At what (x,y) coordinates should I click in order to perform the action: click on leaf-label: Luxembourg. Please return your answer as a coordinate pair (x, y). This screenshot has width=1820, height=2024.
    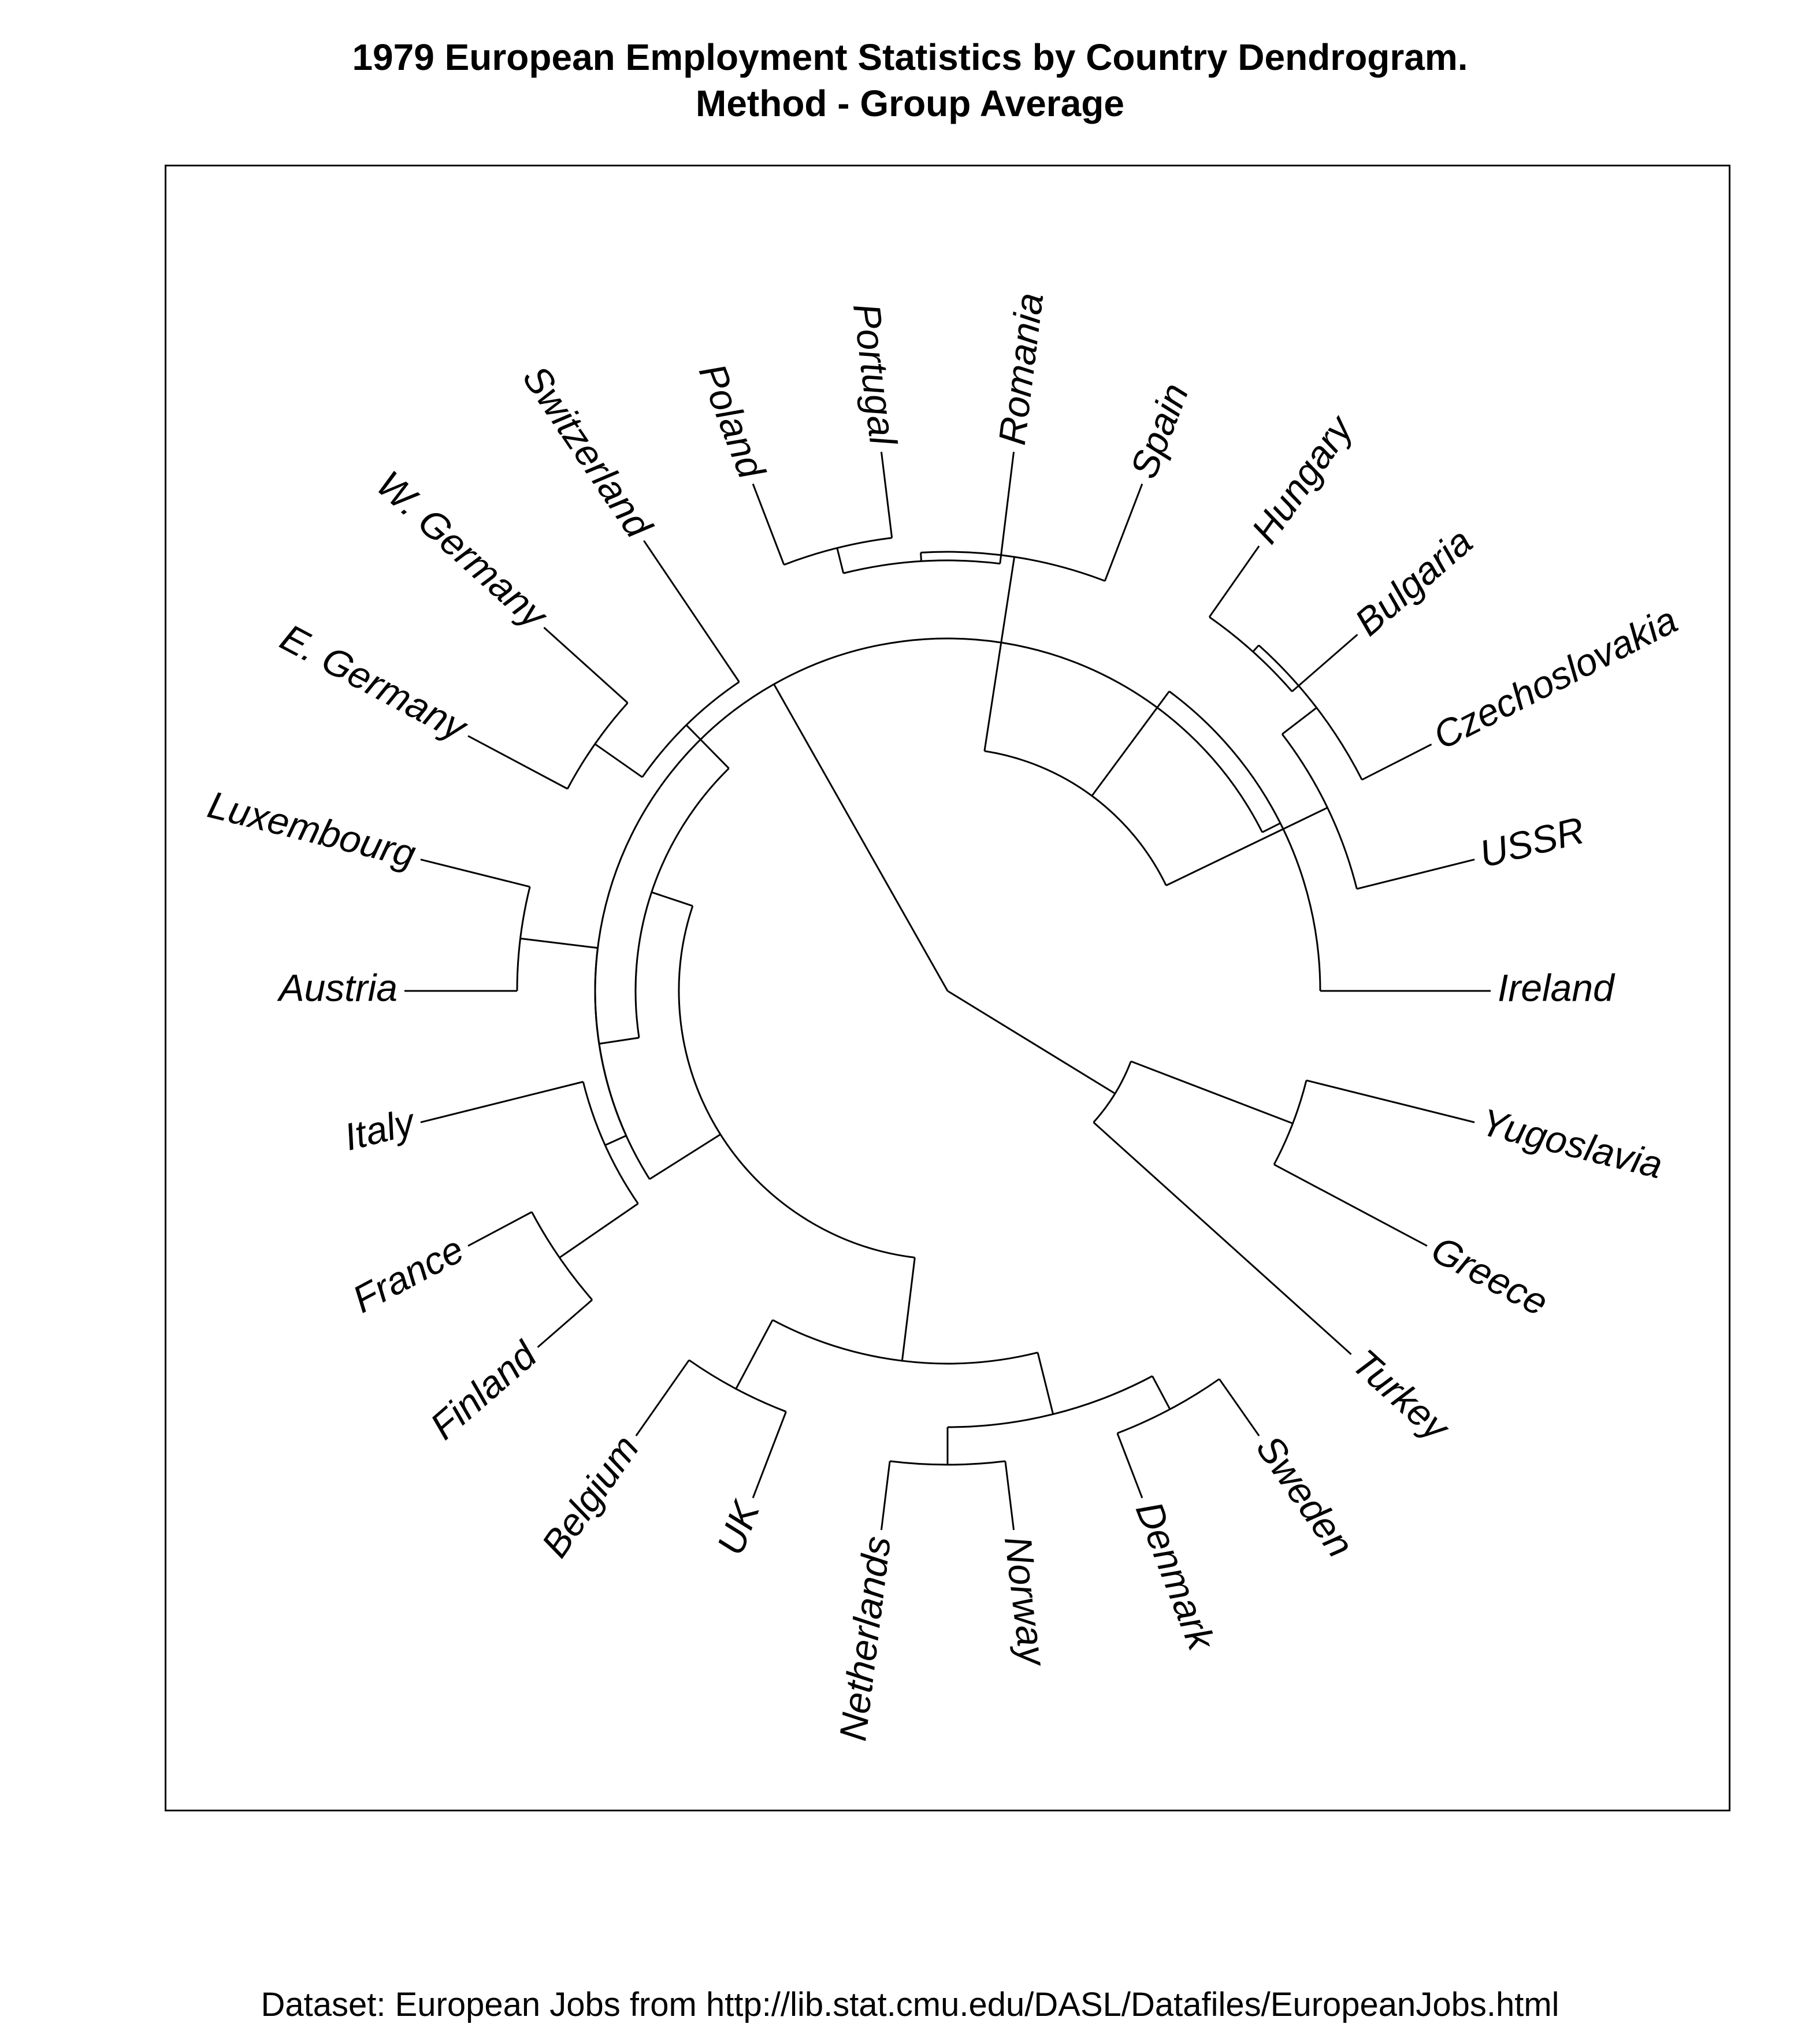
    Looking at the image, I should click on (312, 829).